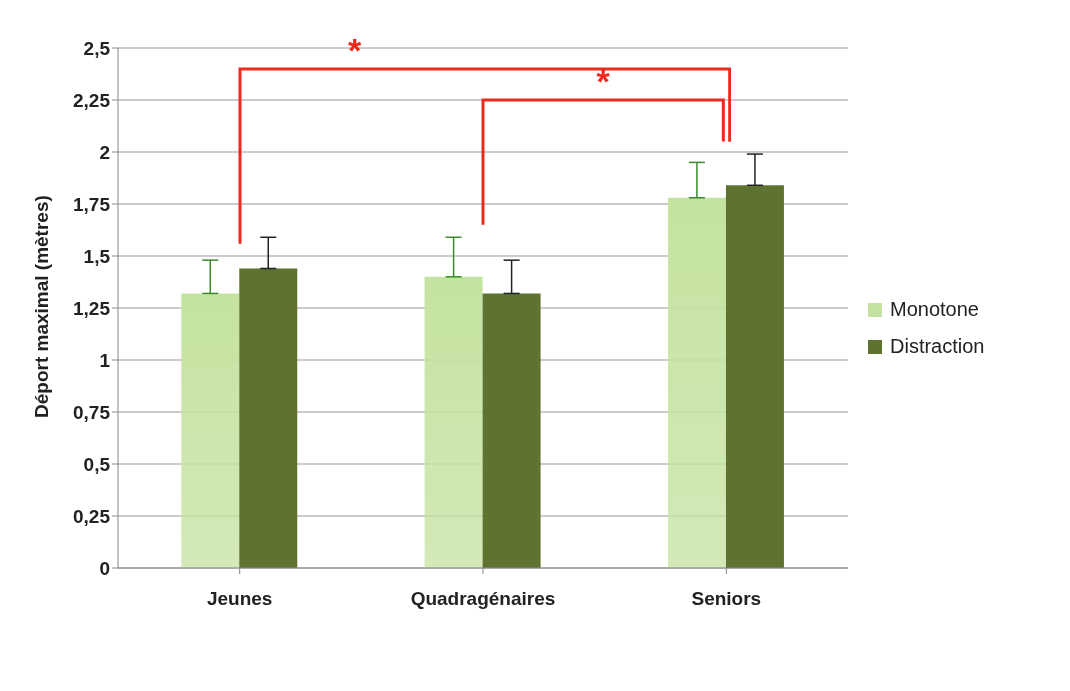 This screenshot has height=691, width=1070. I want to click on y-tick-label: 2,25, so click(92, 100).